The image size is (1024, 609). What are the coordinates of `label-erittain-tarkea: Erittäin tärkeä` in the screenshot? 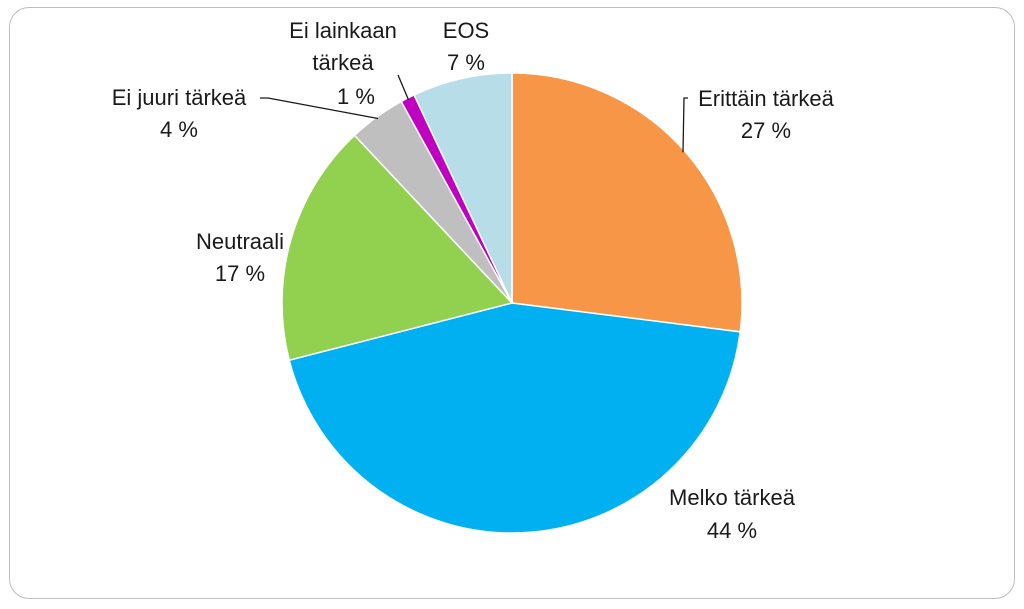 It's located at (766, 98).